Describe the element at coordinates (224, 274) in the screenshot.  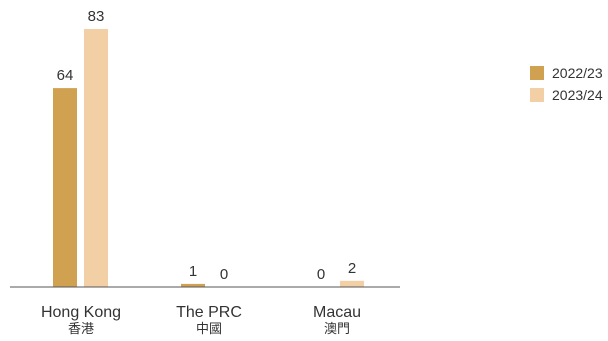
I see `value-label-the-prc-2023-24: 0` at that location.